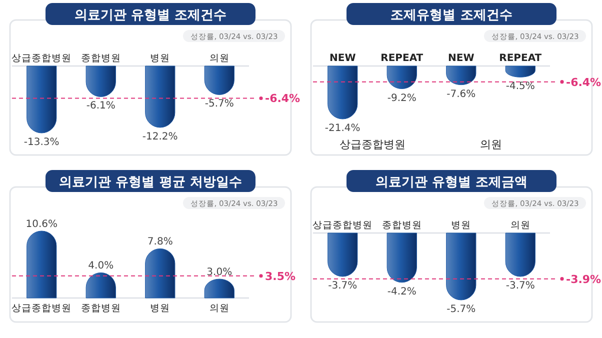  What do you see at coordinates (160, 136) in the screenshot?
I see `data-label: -12.2%` at bounding box center [160, 136].